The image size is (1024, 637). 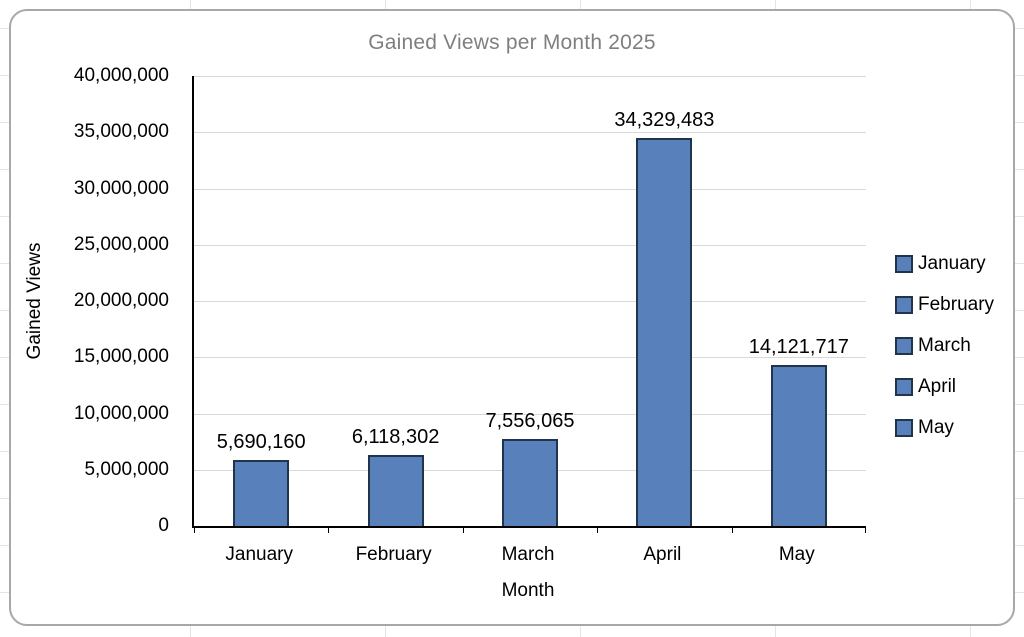 What do you see at coordinates (952, 263) in the screenshot?
I see `legend-label: January` at bounding box center [952, 263].